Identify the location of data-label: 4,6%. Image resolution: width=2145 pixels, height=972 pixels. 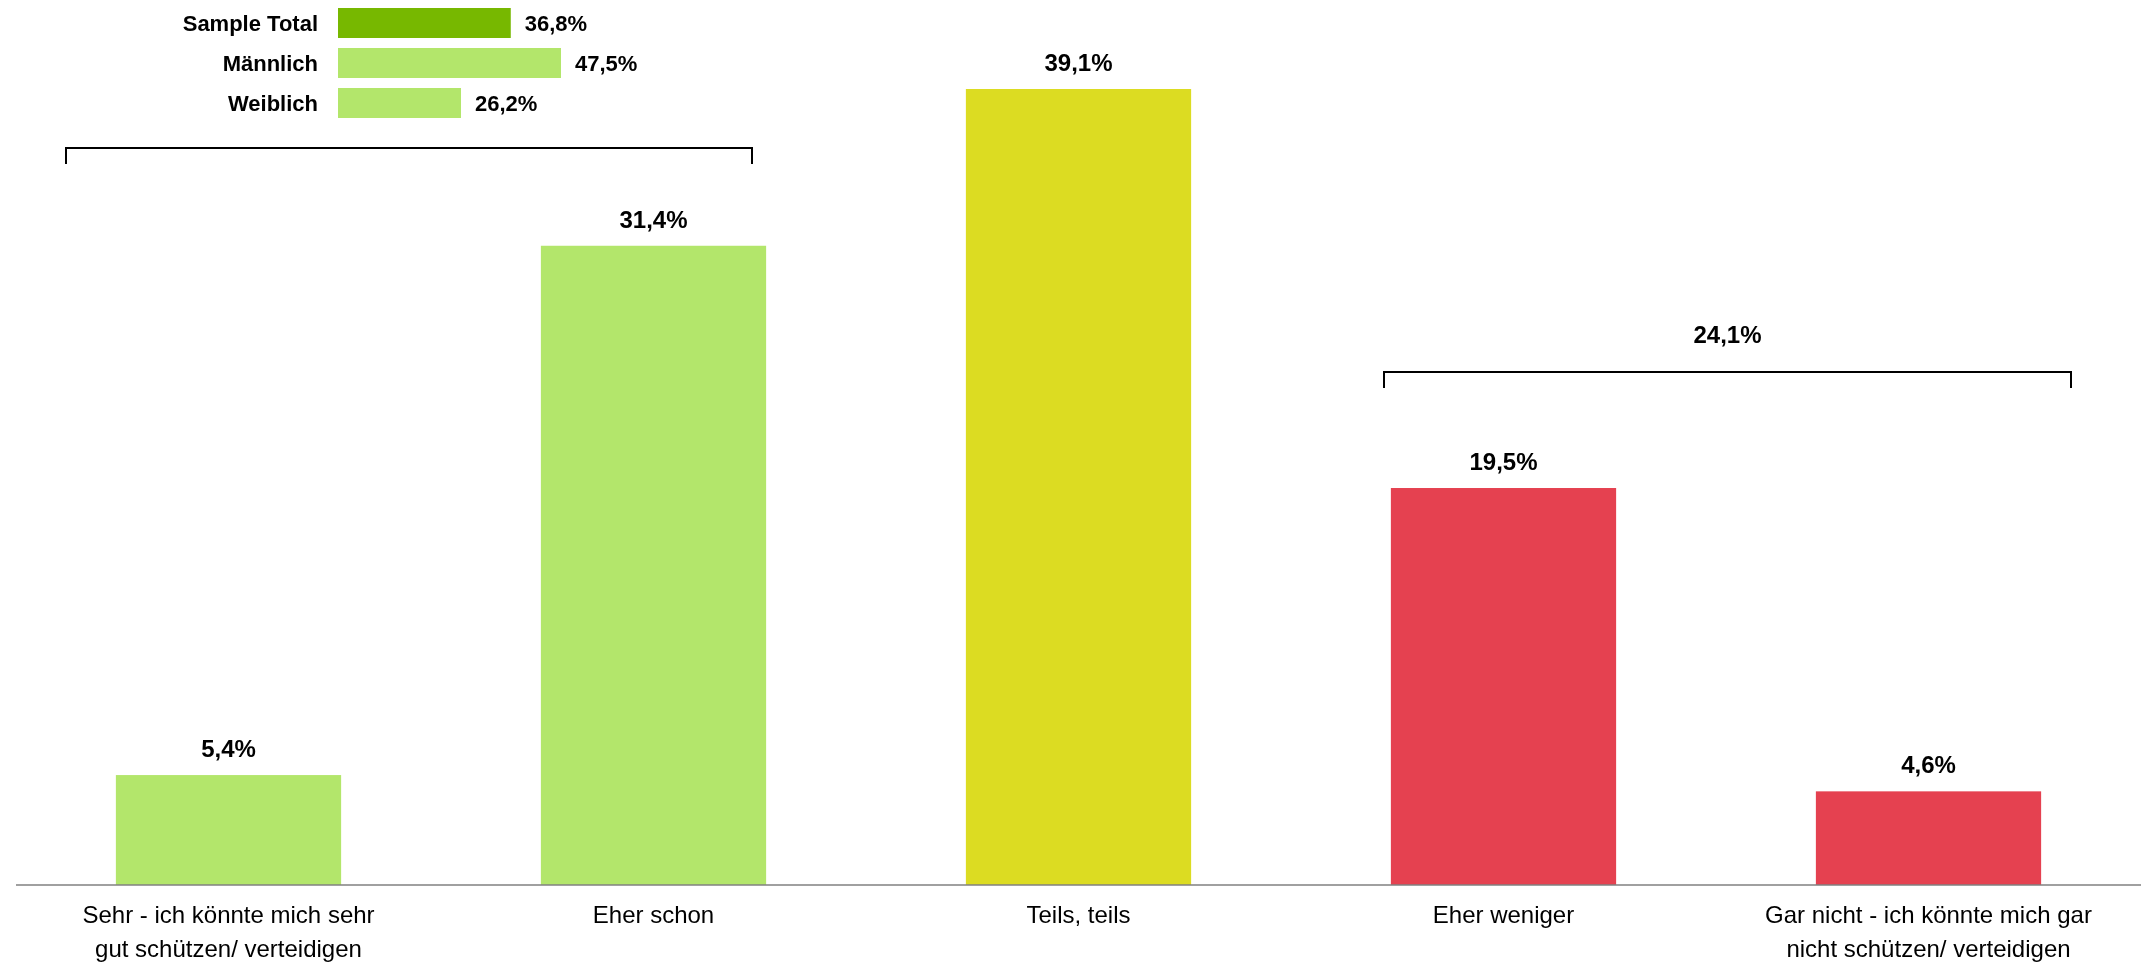
(1928, 765).